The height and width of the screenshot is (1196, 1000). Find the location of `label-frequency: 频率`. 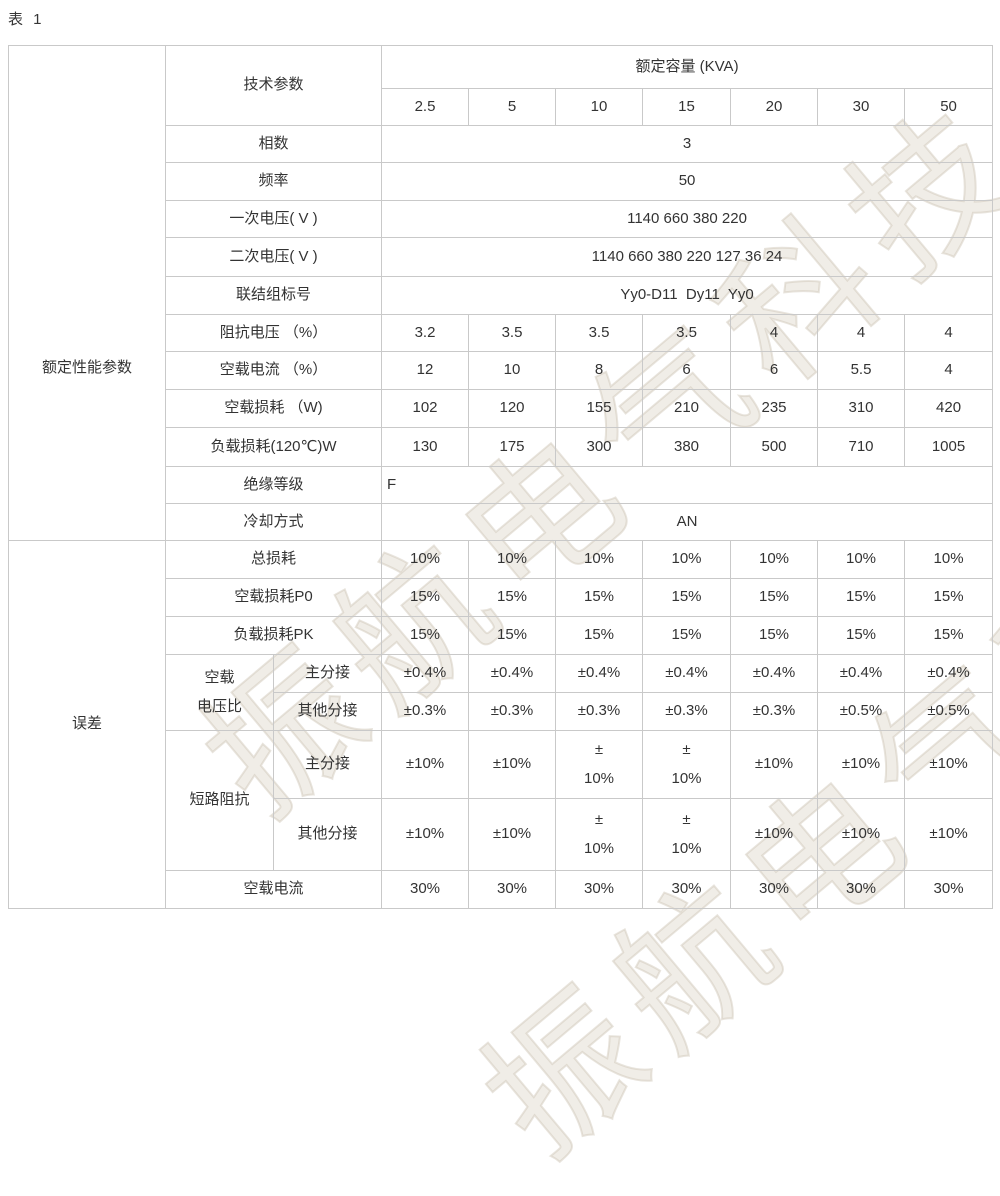

label-frequency: 频率 is located at coordinates (273, 181).